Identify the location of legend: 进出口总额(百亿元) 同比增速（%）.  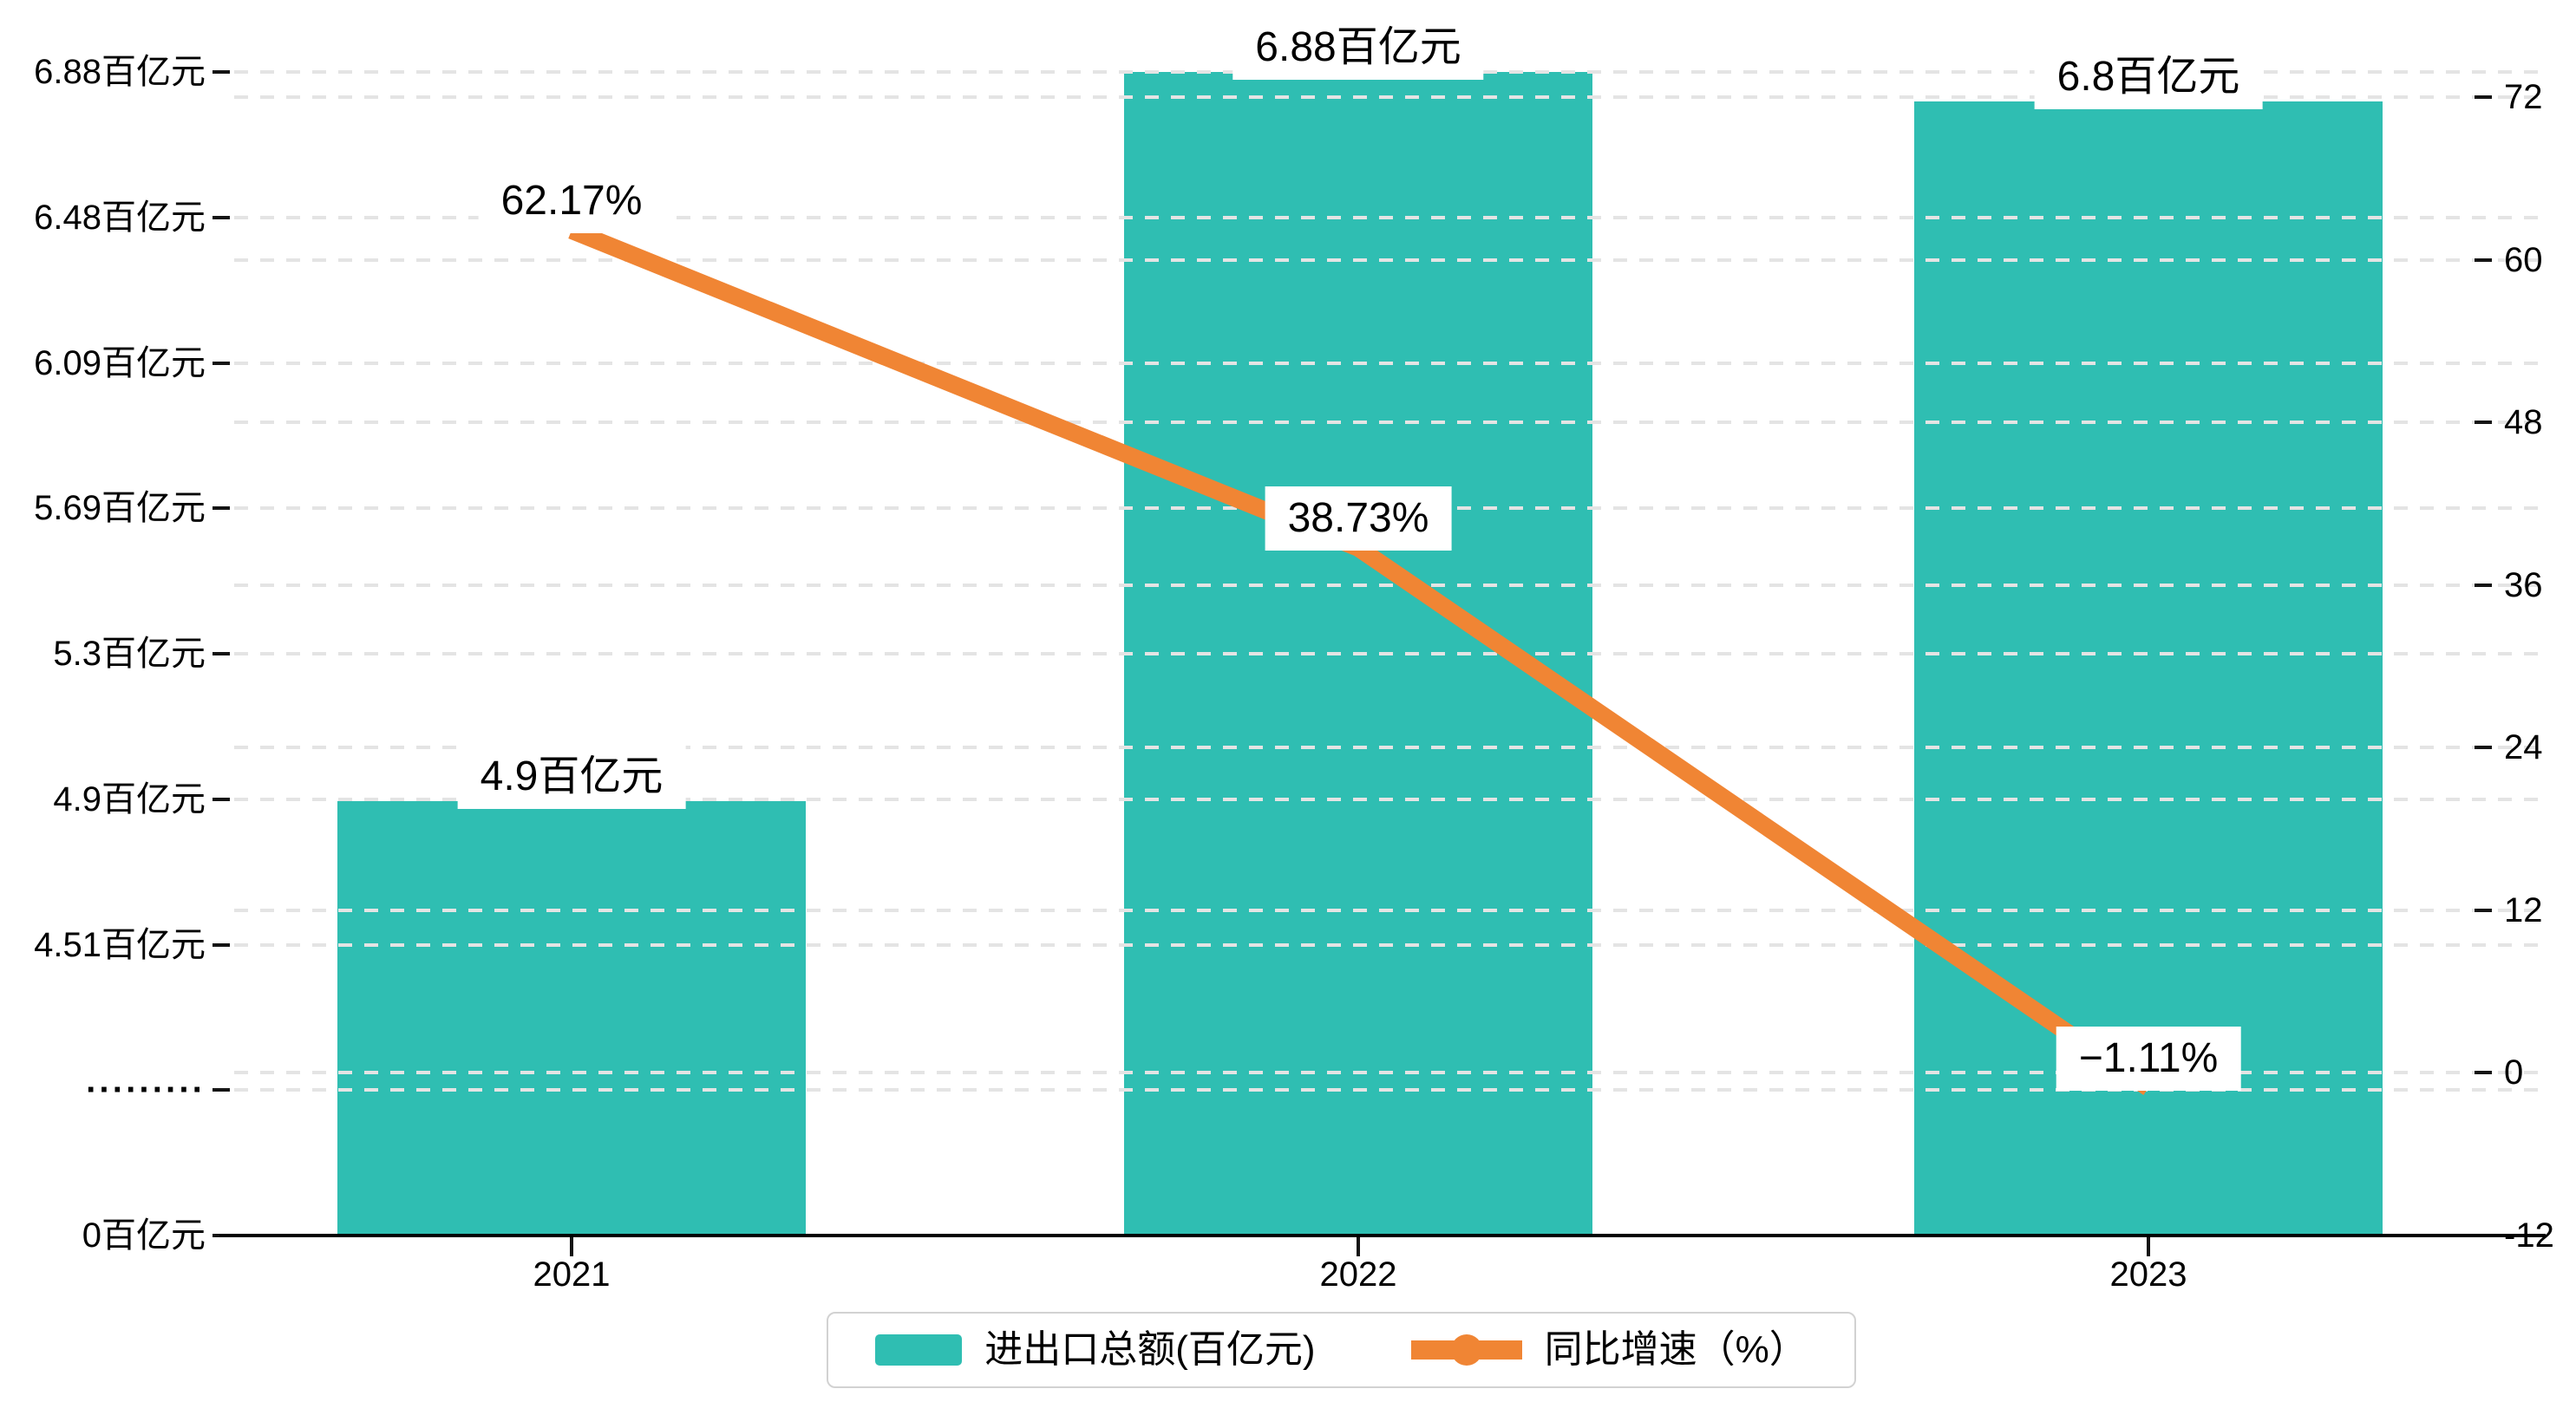
(1341, 1350).